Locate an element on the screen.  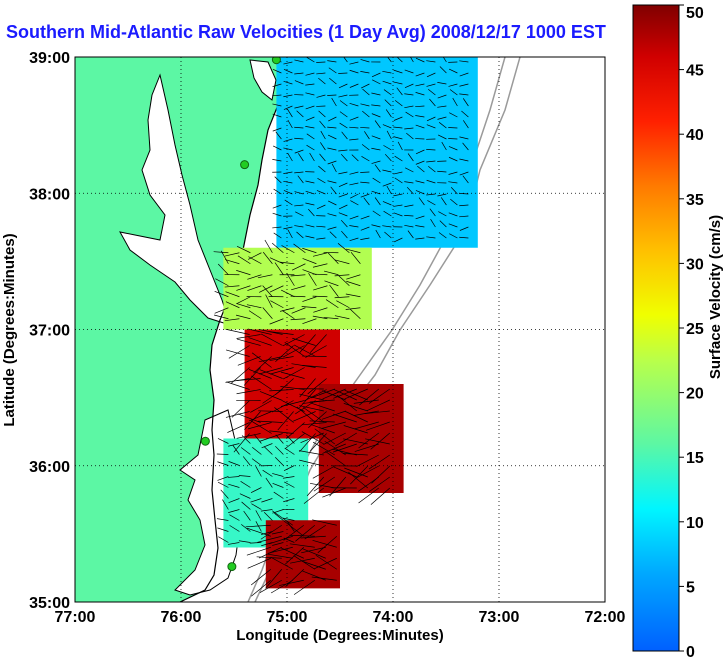
colorbar is located at coordinates (656, 328).